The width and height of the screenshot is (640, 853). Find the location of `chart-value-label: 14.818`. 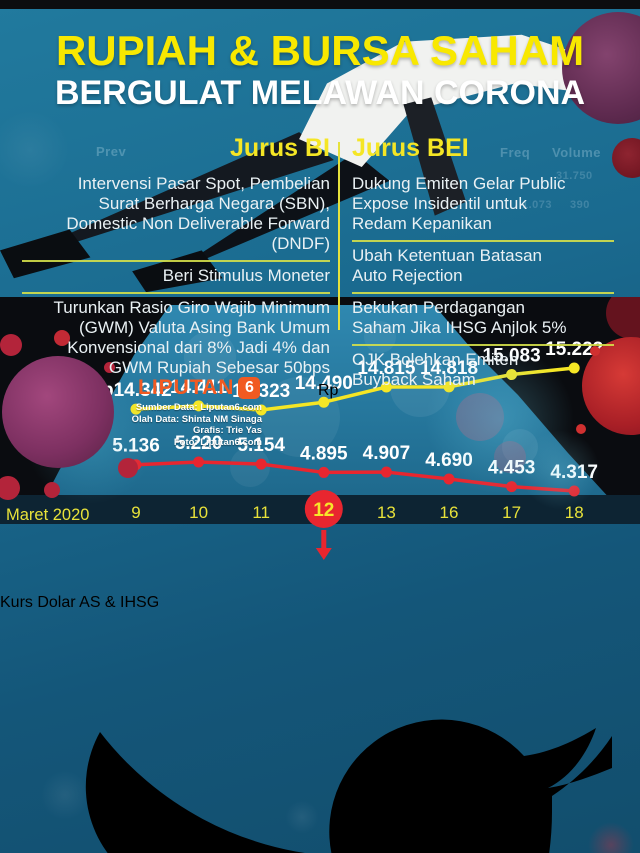

chart-value-label: 14.818 is located at coordinates (449, 368).